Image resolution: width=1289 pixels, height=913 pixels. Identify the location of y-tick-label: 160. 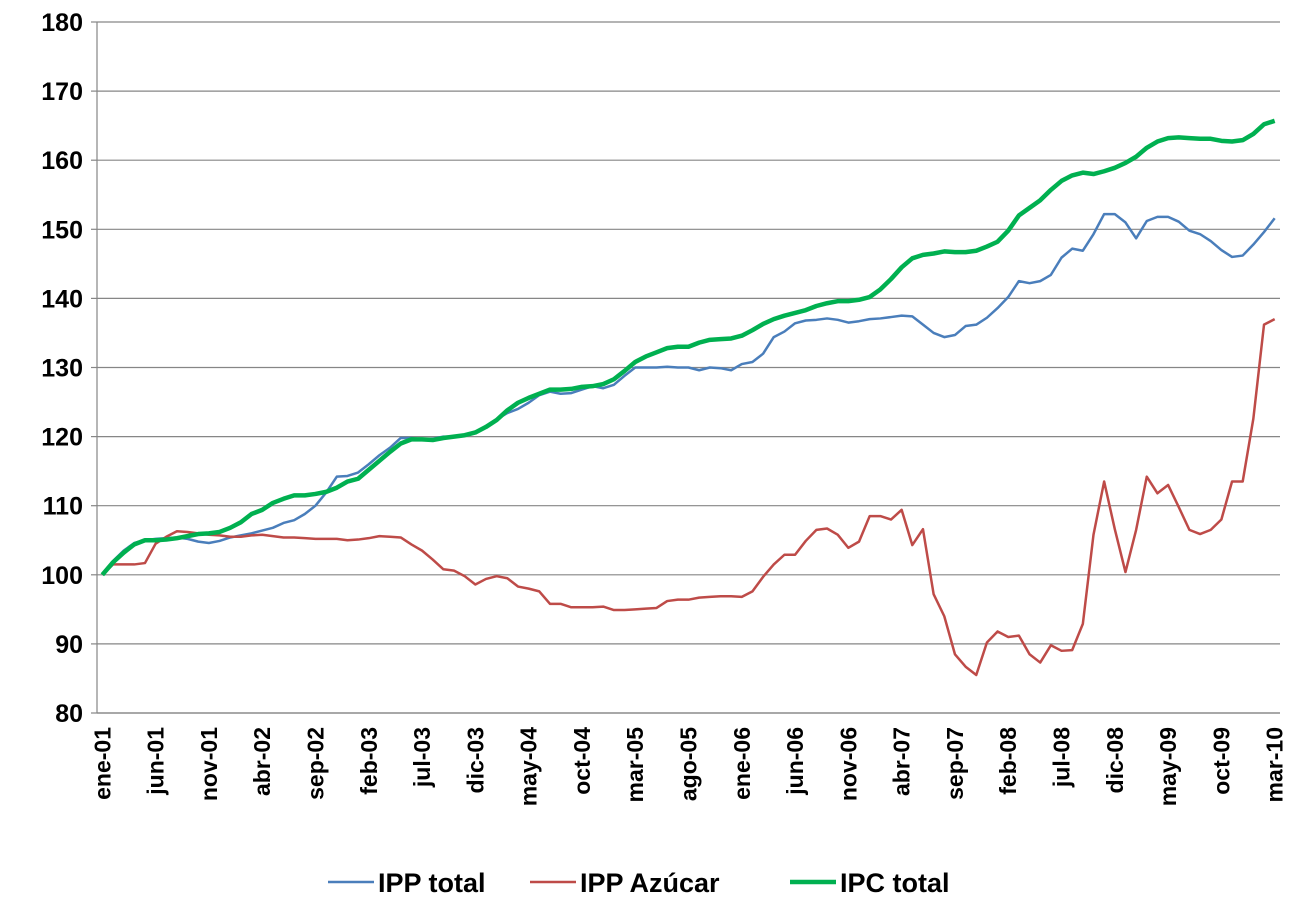
(62, 161).